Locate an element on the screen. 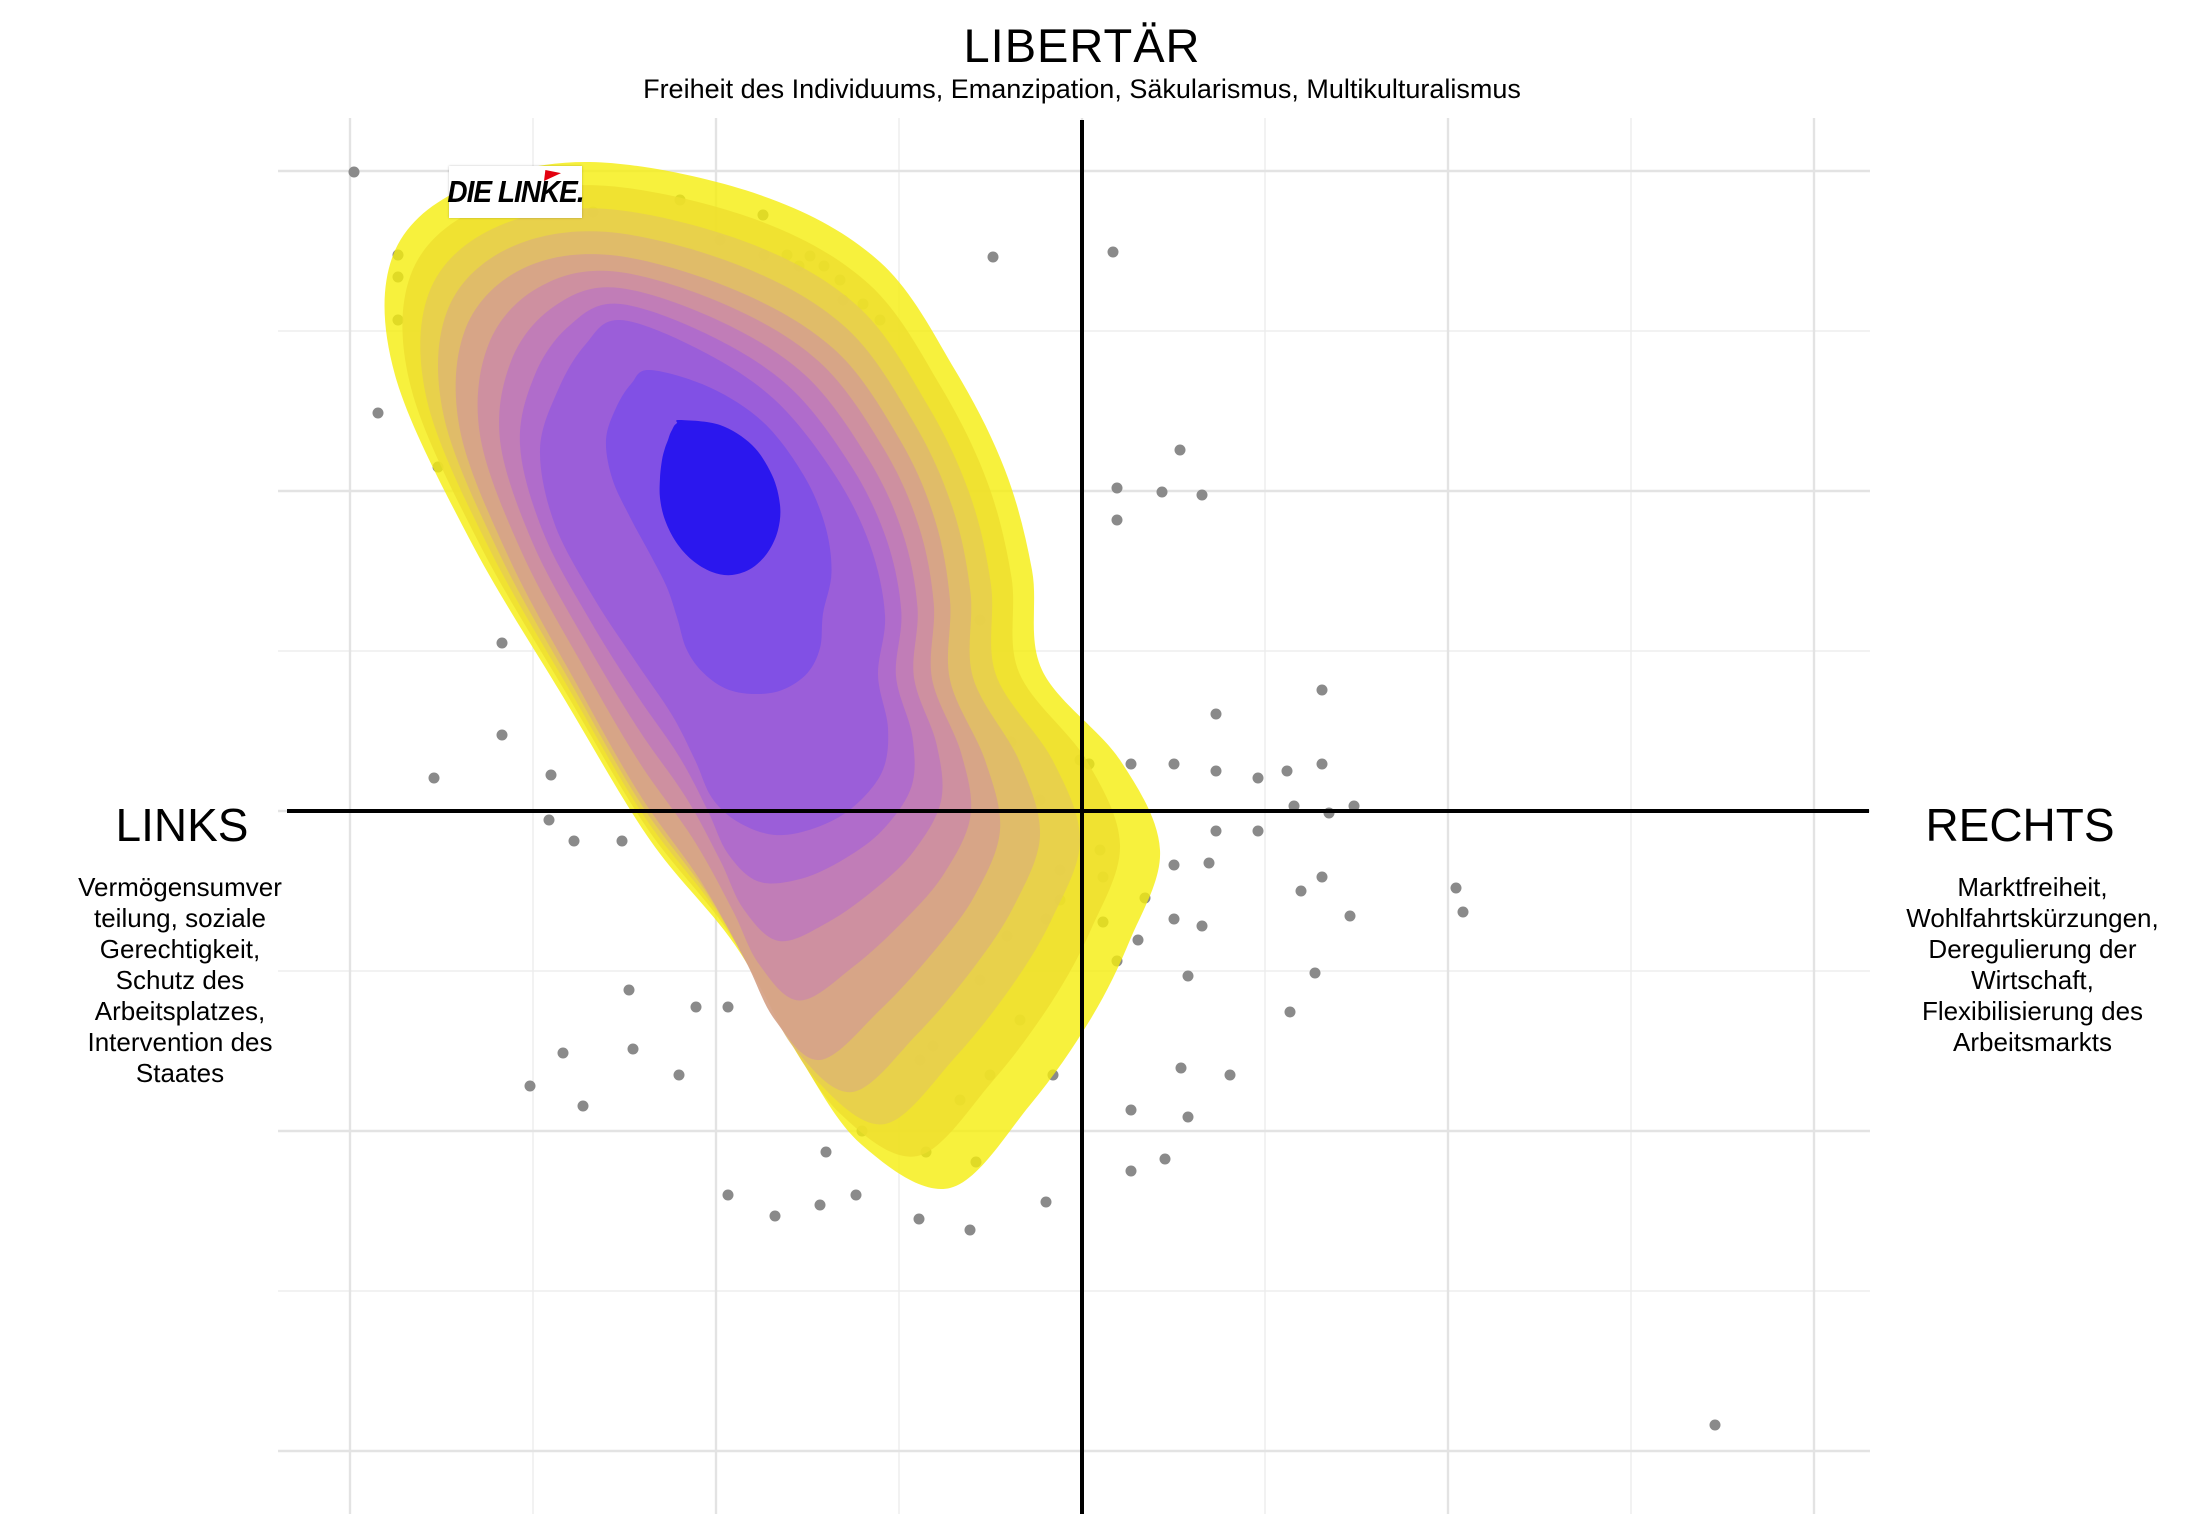  axis-right-title: RECHTS is located at coordinates (2020, 825).